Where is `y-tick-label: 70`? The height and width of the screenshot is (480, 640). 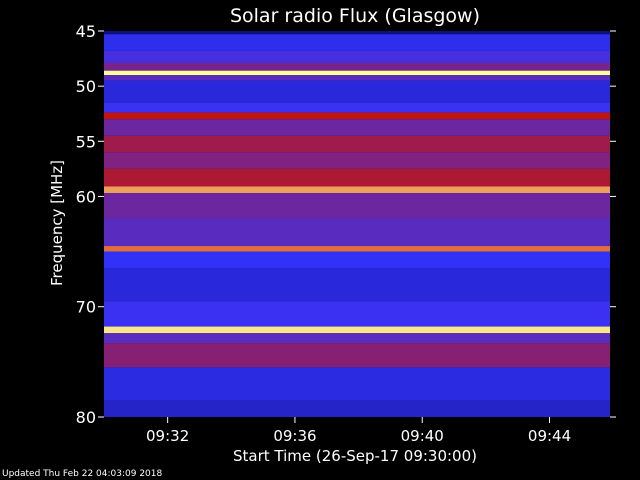 y-tick-label: 70 is located at coordinates (86, 307).